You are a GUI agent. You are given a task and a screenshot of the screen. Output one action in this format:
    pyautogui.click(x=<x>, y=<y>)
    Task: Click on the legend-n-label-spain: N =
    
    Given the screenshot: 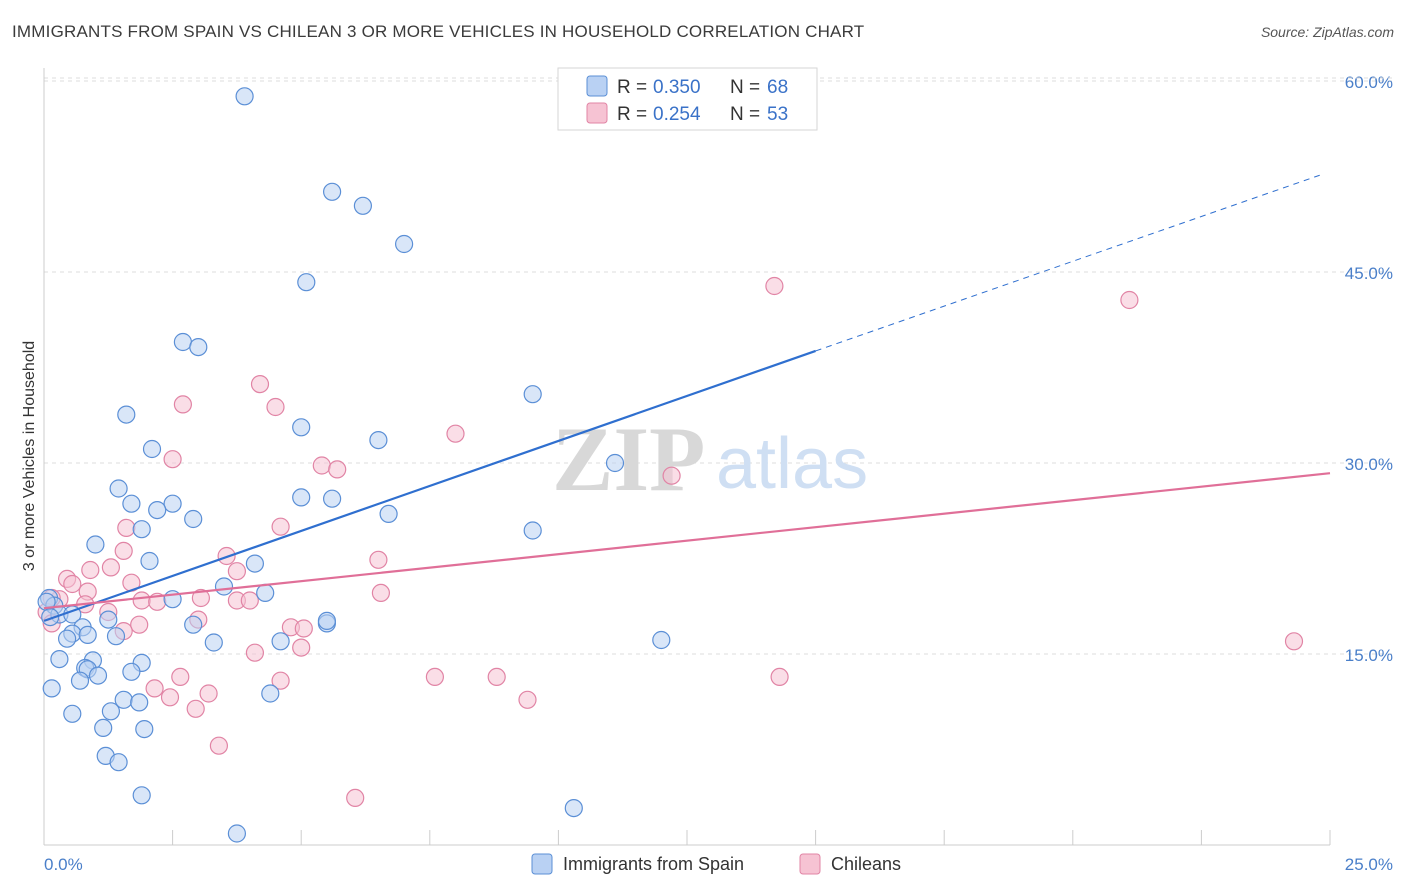 What is the action you would take?
    pyautogui.click(x=745, y=87)
    